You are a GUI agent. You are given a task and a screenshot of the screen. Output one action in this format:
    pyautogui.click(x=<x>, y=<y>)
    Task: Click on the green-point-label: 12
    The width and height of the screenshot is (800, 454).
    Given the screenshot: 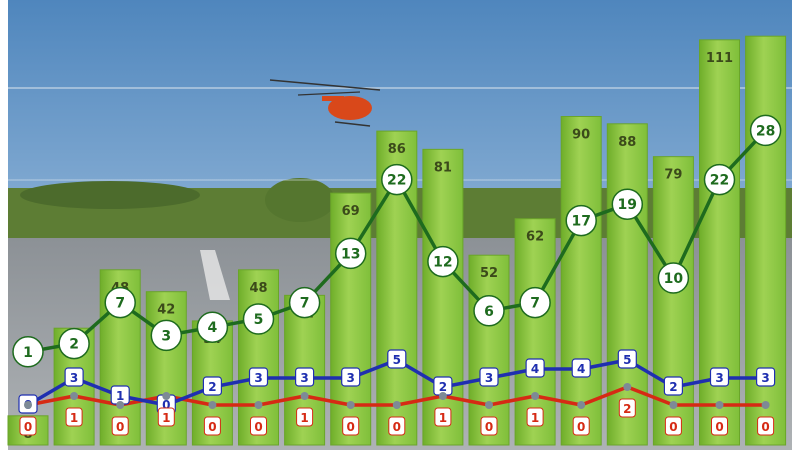 What is the action you would take?
    pyautogui.click(x=442, y=263)
    